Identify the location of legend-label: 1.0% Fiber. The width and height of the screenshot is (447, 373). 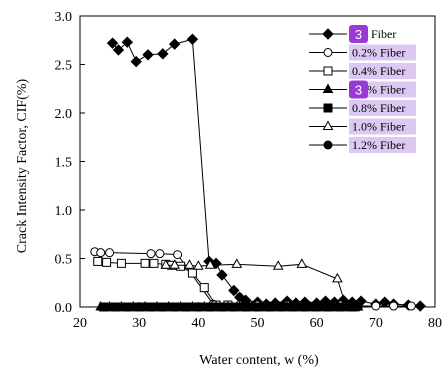
(378, 127).